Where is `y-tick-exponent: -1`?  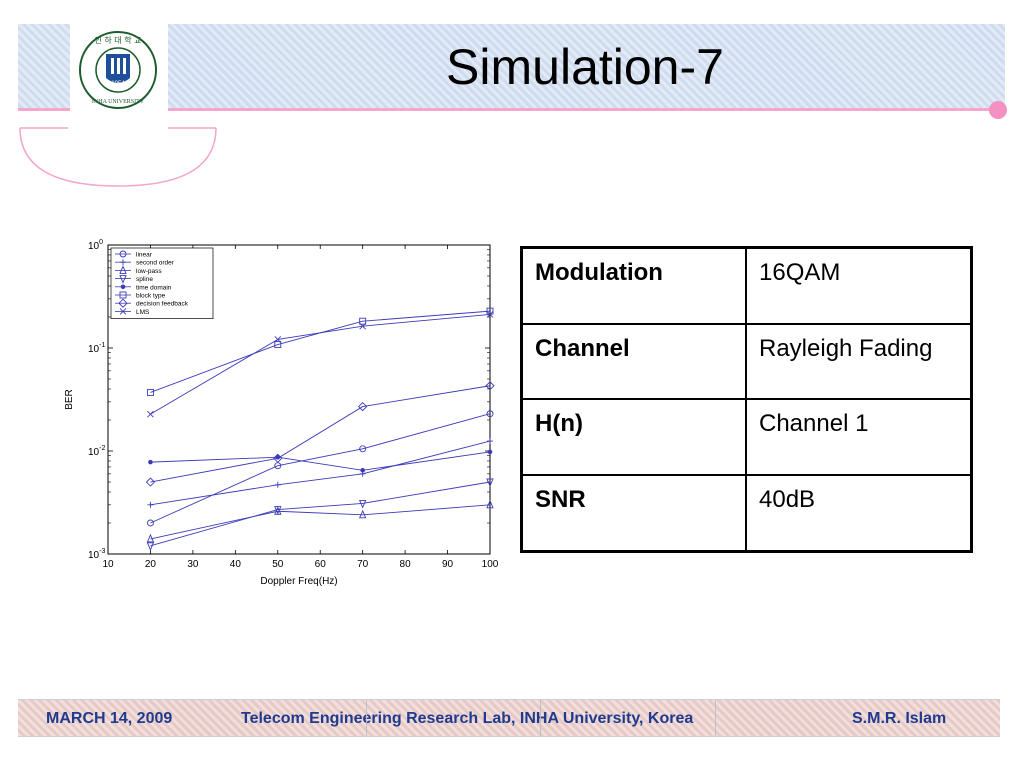
y-tick-exponent: -1 is located at coordinates (102, 345).